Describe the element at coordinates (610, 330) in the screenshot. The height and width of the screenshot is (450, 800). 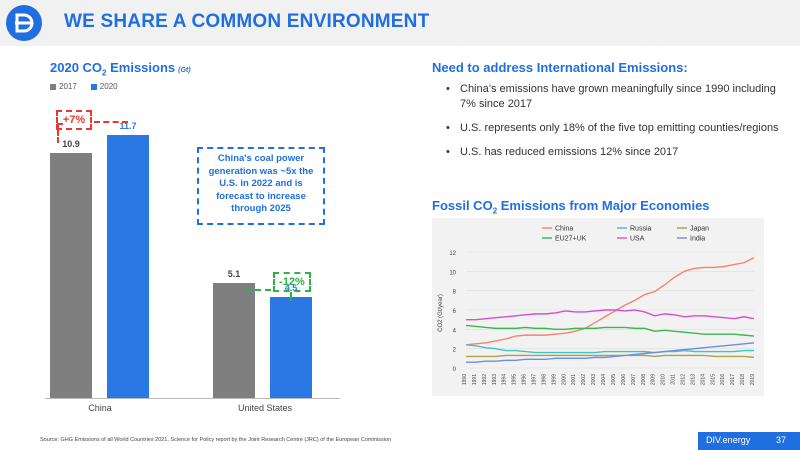
I see `series-line-eu27-uk` at that location.